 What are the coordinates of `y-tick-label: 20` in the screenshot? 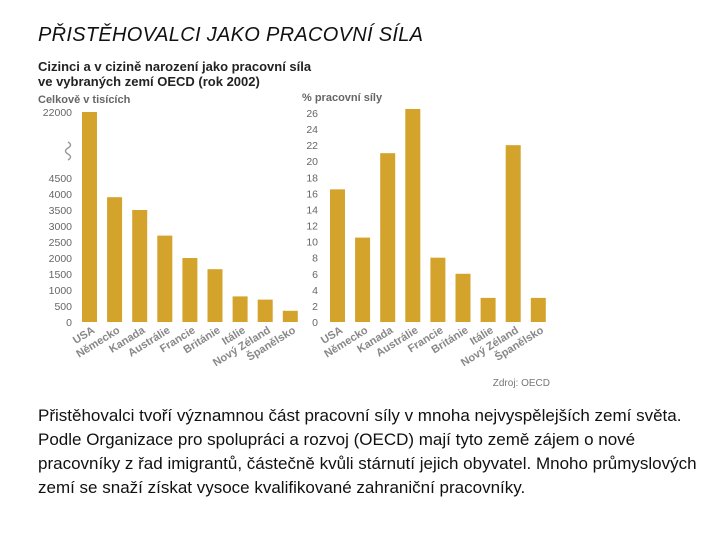 It's located at (312, 162).